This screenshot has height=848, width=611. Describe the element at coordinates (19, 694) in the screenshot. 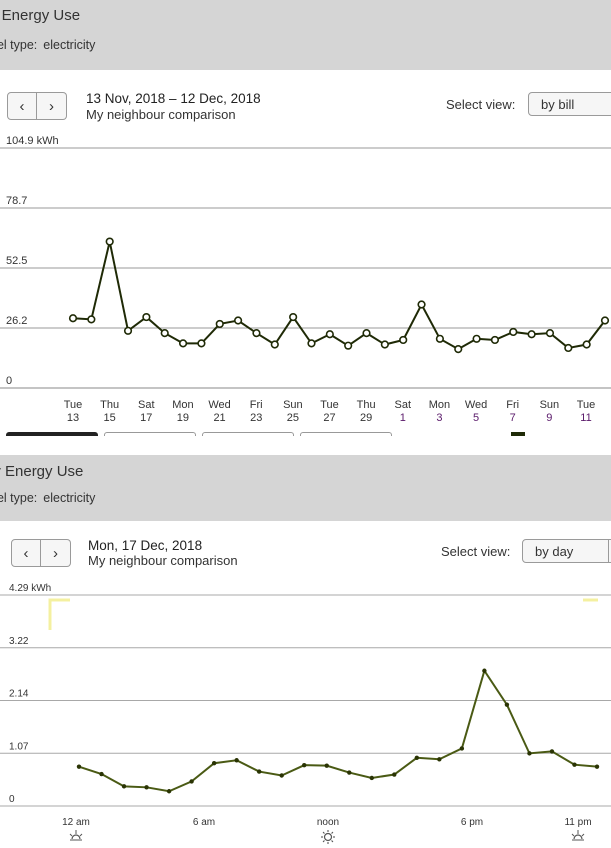

I see `y-tick-label: 2.14` at that location.